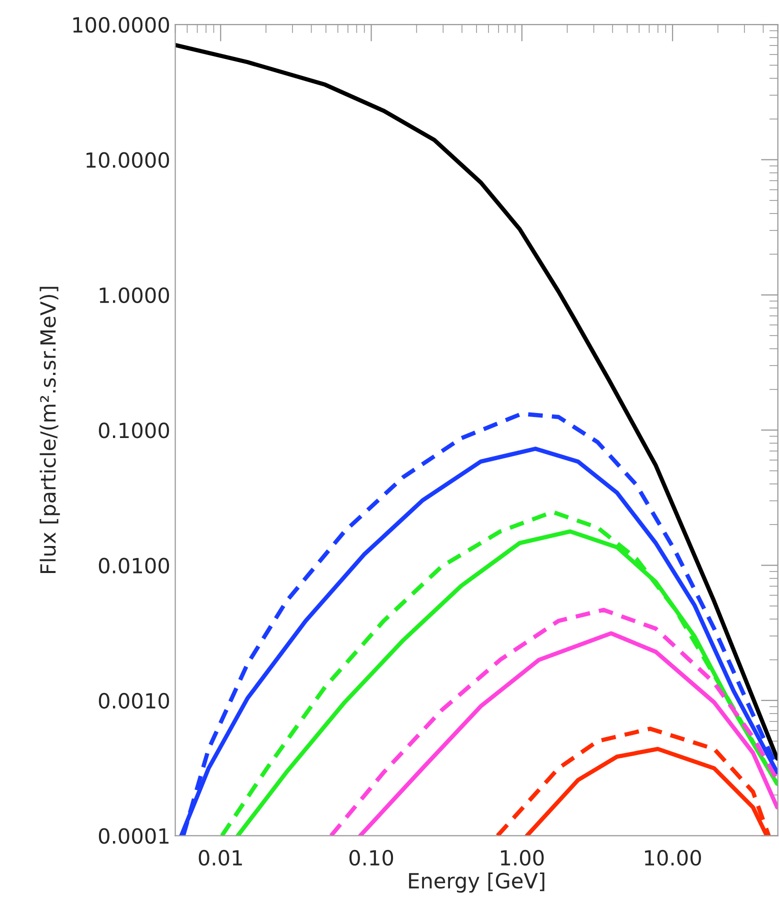 Image resolution: width=779 pixels, height=912 pixels. Describe the element at coordinates (220, 858) in the screenshot. I see `x-tick-label: 0.01` at that location.